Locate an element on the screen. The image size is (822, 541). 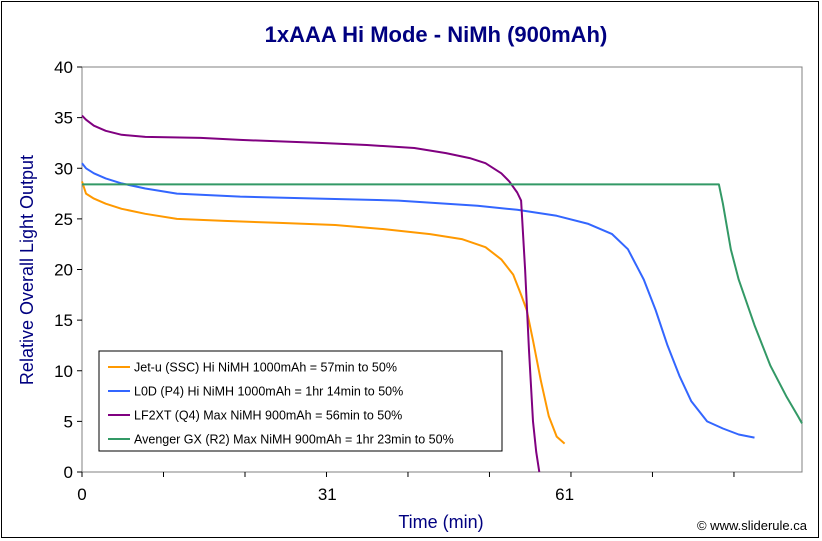
y-tick-label: 0 is located at coordinates (68, 472).